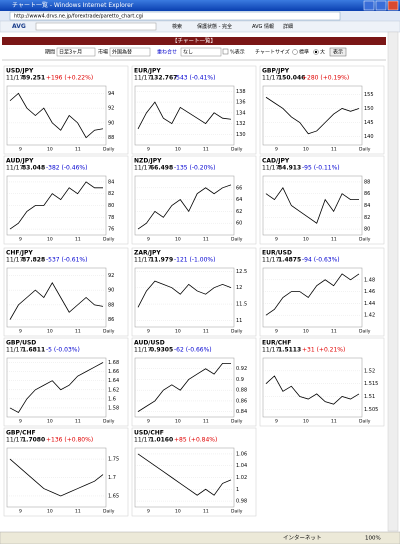  I want to click on y-tick-label: 0.9, so click(240, 380).